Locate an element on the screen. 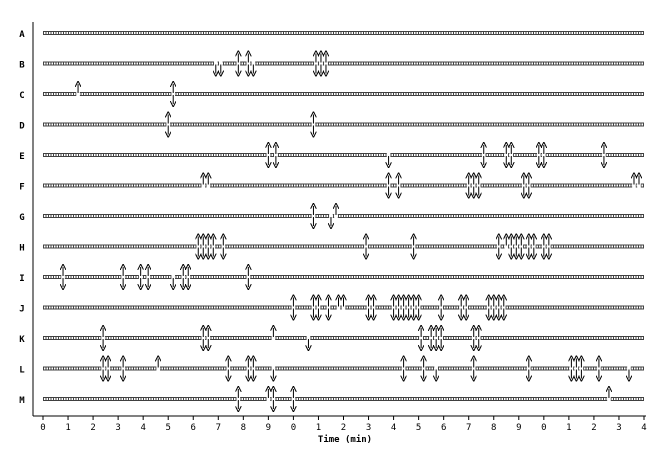 This screenshot has height=449, width=652. x-tick-label: 1 is located at coordinates (568, 428).